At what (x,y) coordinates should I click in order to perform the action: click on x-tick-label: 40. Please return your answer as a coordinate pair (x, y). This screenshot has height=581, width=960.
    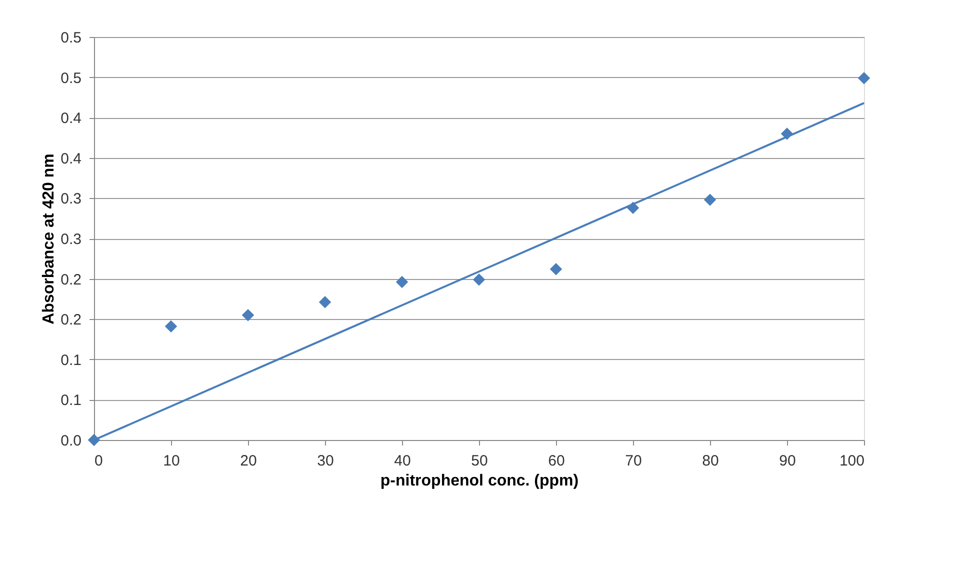
    Looking at the image, I should click on (402, 461).